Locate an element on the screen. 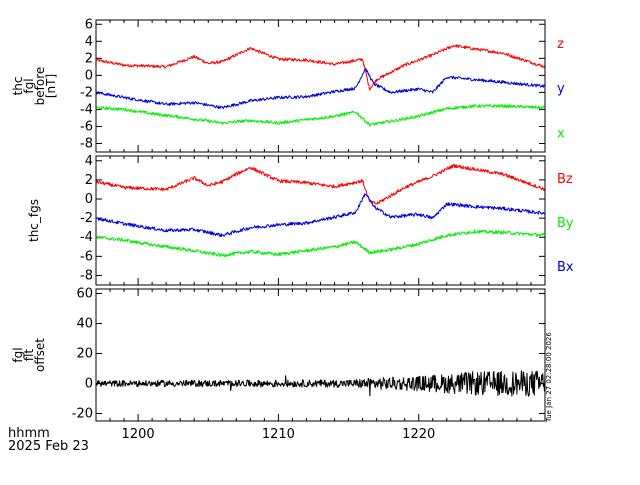 The image size is (640, 485). legend-label-z: z is located at coordinates (560, 44).